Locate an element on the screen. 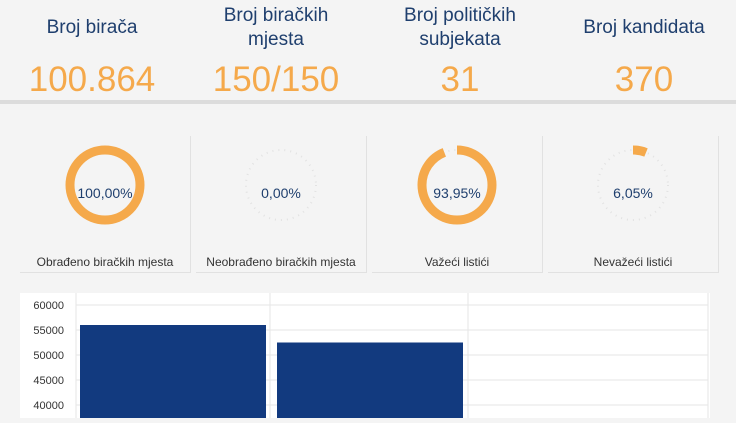 This screenshot has width=736, height=423. stat-value: 370 is located at coordinates (644, 79).